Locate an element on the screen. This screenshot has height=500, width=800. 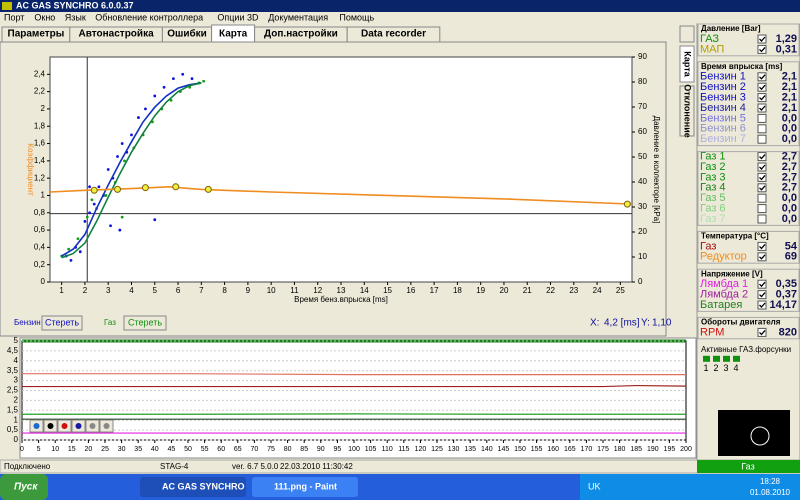
tab is located at coordinates (393, 34).